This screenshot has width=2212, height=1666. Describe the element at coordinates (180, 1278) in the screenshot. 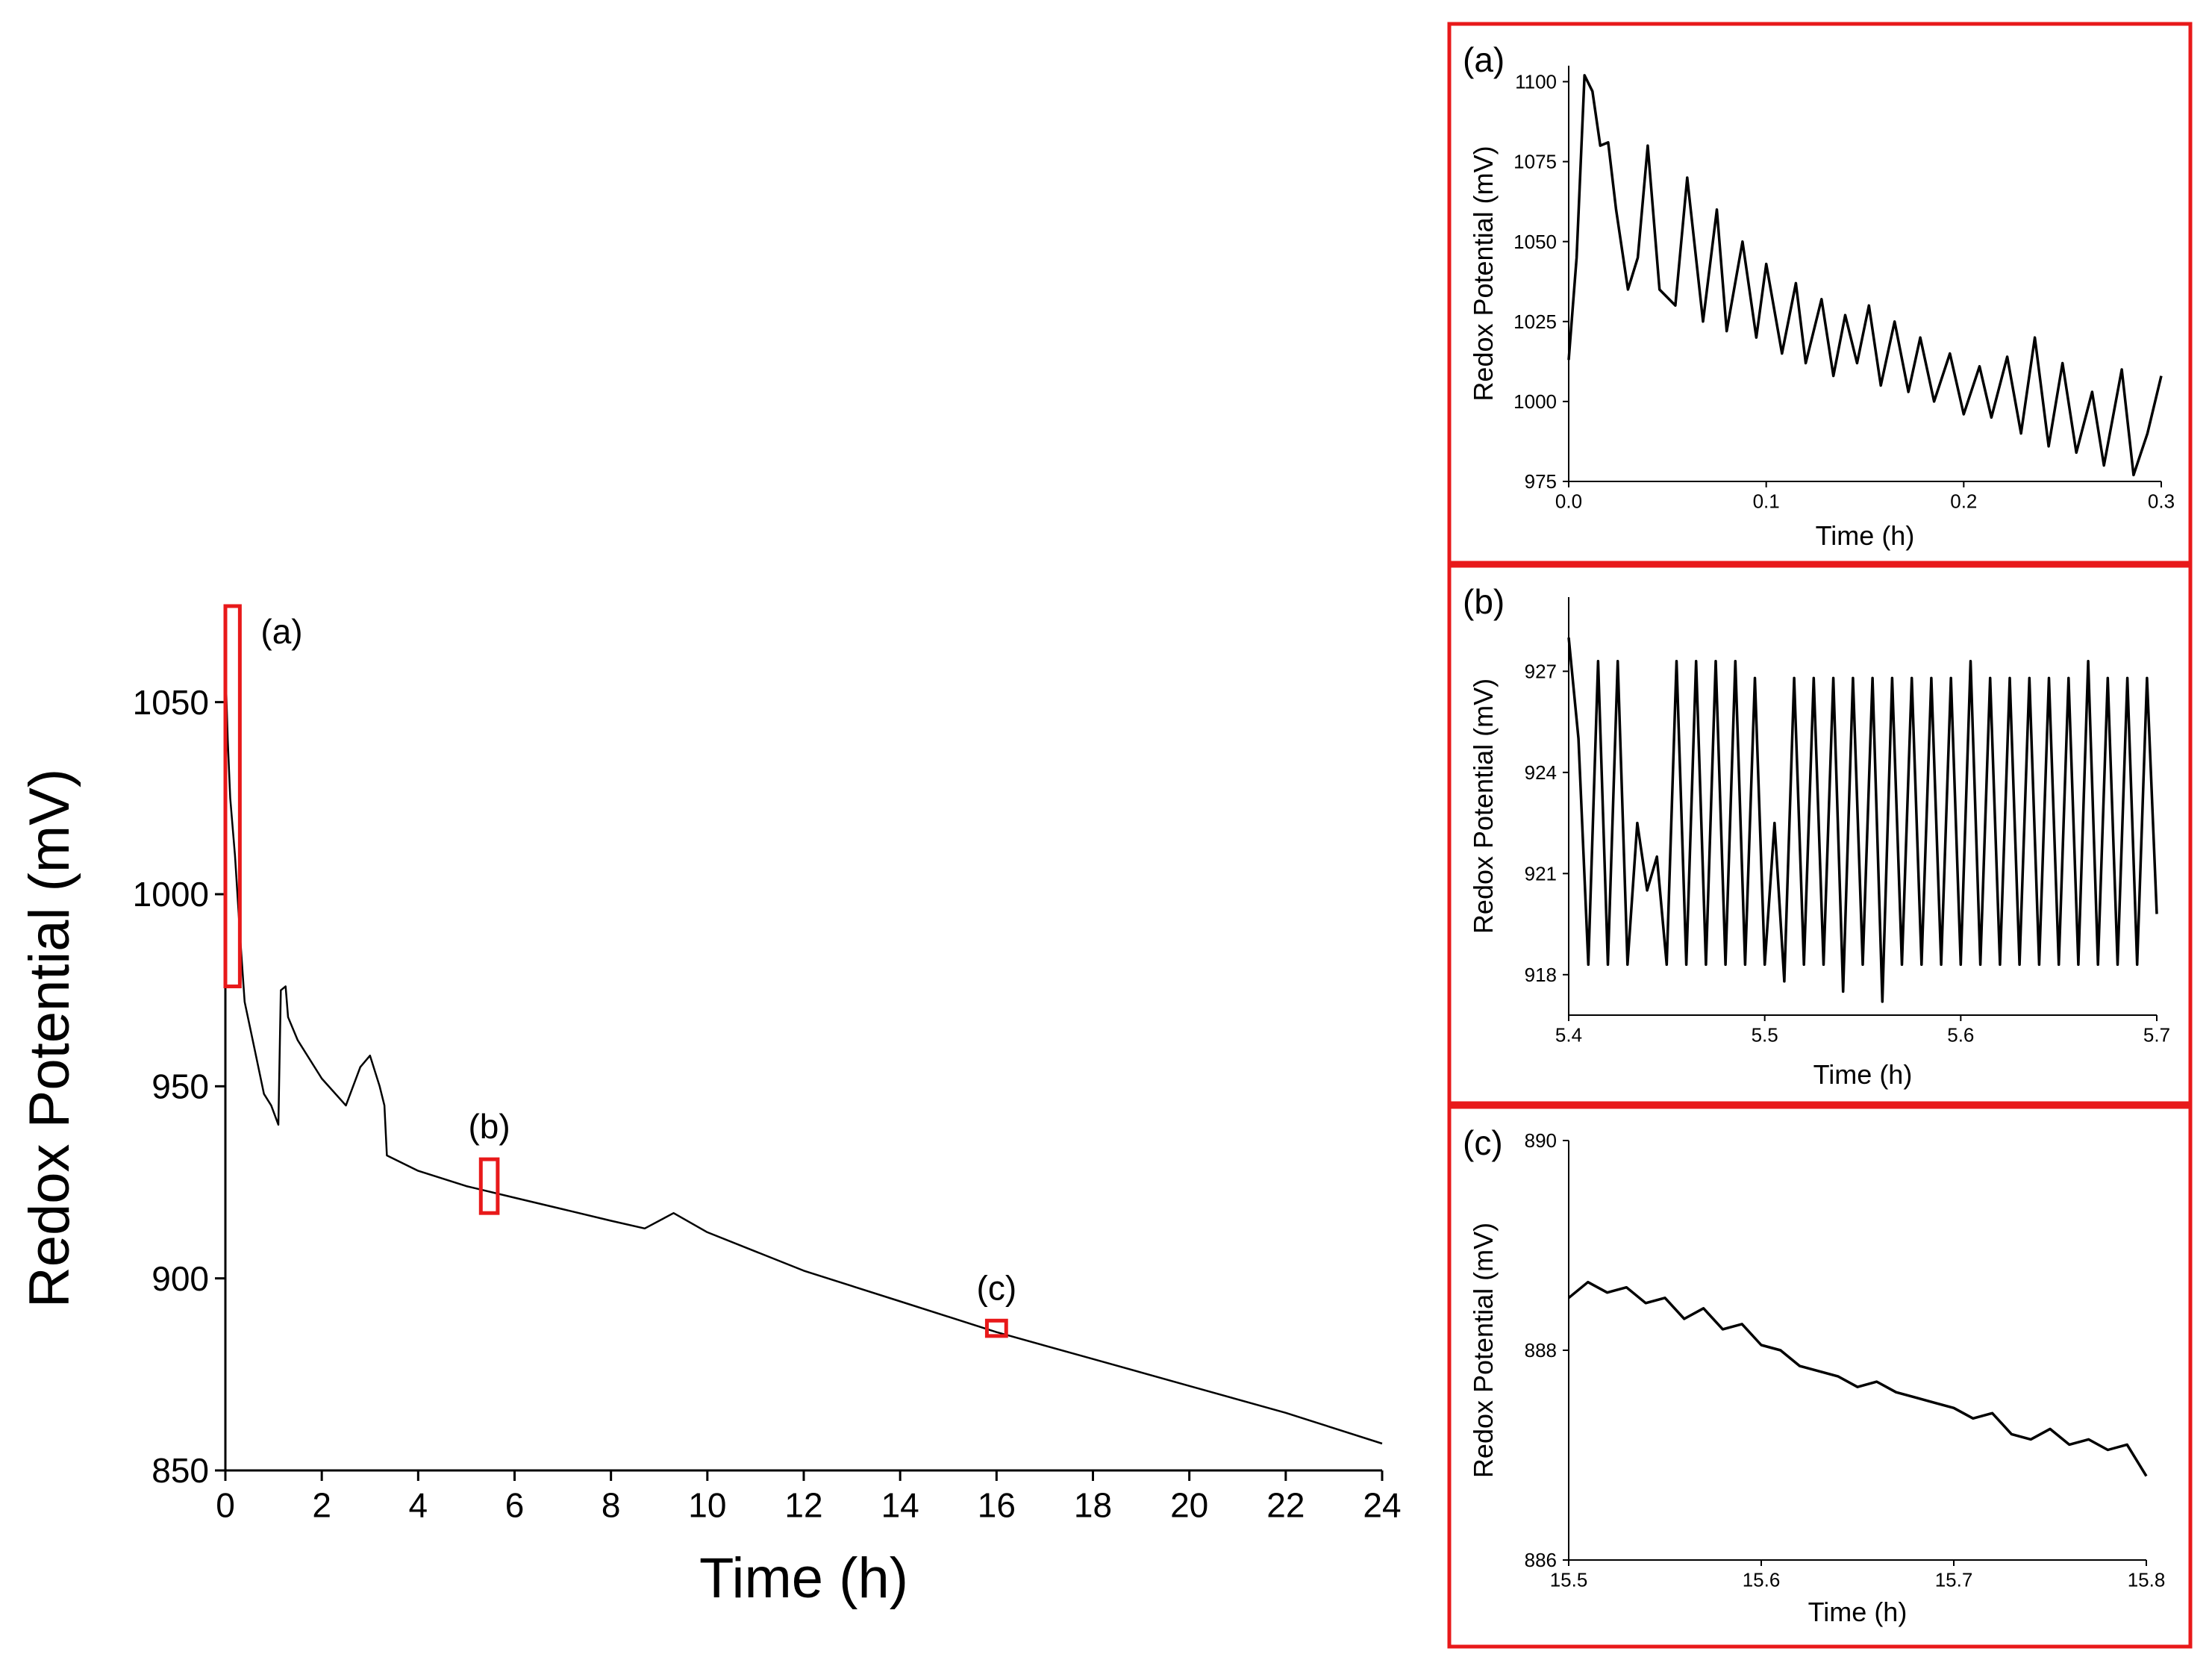

I see `y-tick-label: 900` at that location.